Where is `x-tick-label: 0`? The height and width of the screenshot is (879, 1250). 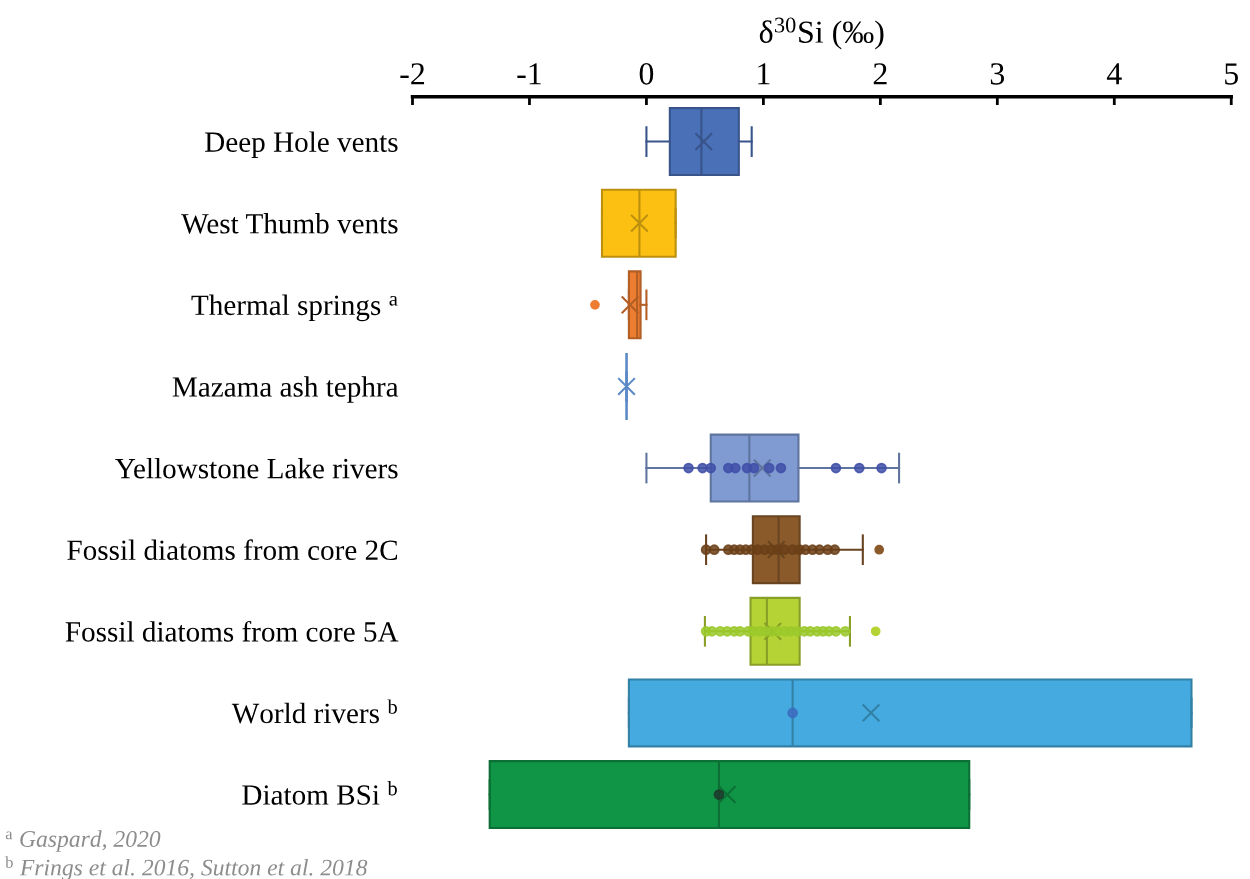 x-tick-label: 0 is located at coordinates (646, 74).